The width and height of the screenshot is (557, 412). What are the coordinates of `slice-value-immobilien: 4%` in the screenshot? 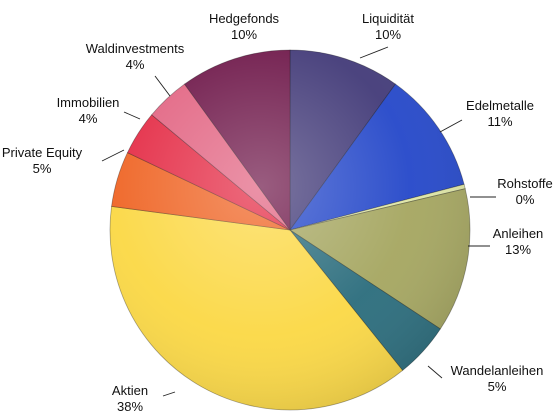 It's located at (88, 118).